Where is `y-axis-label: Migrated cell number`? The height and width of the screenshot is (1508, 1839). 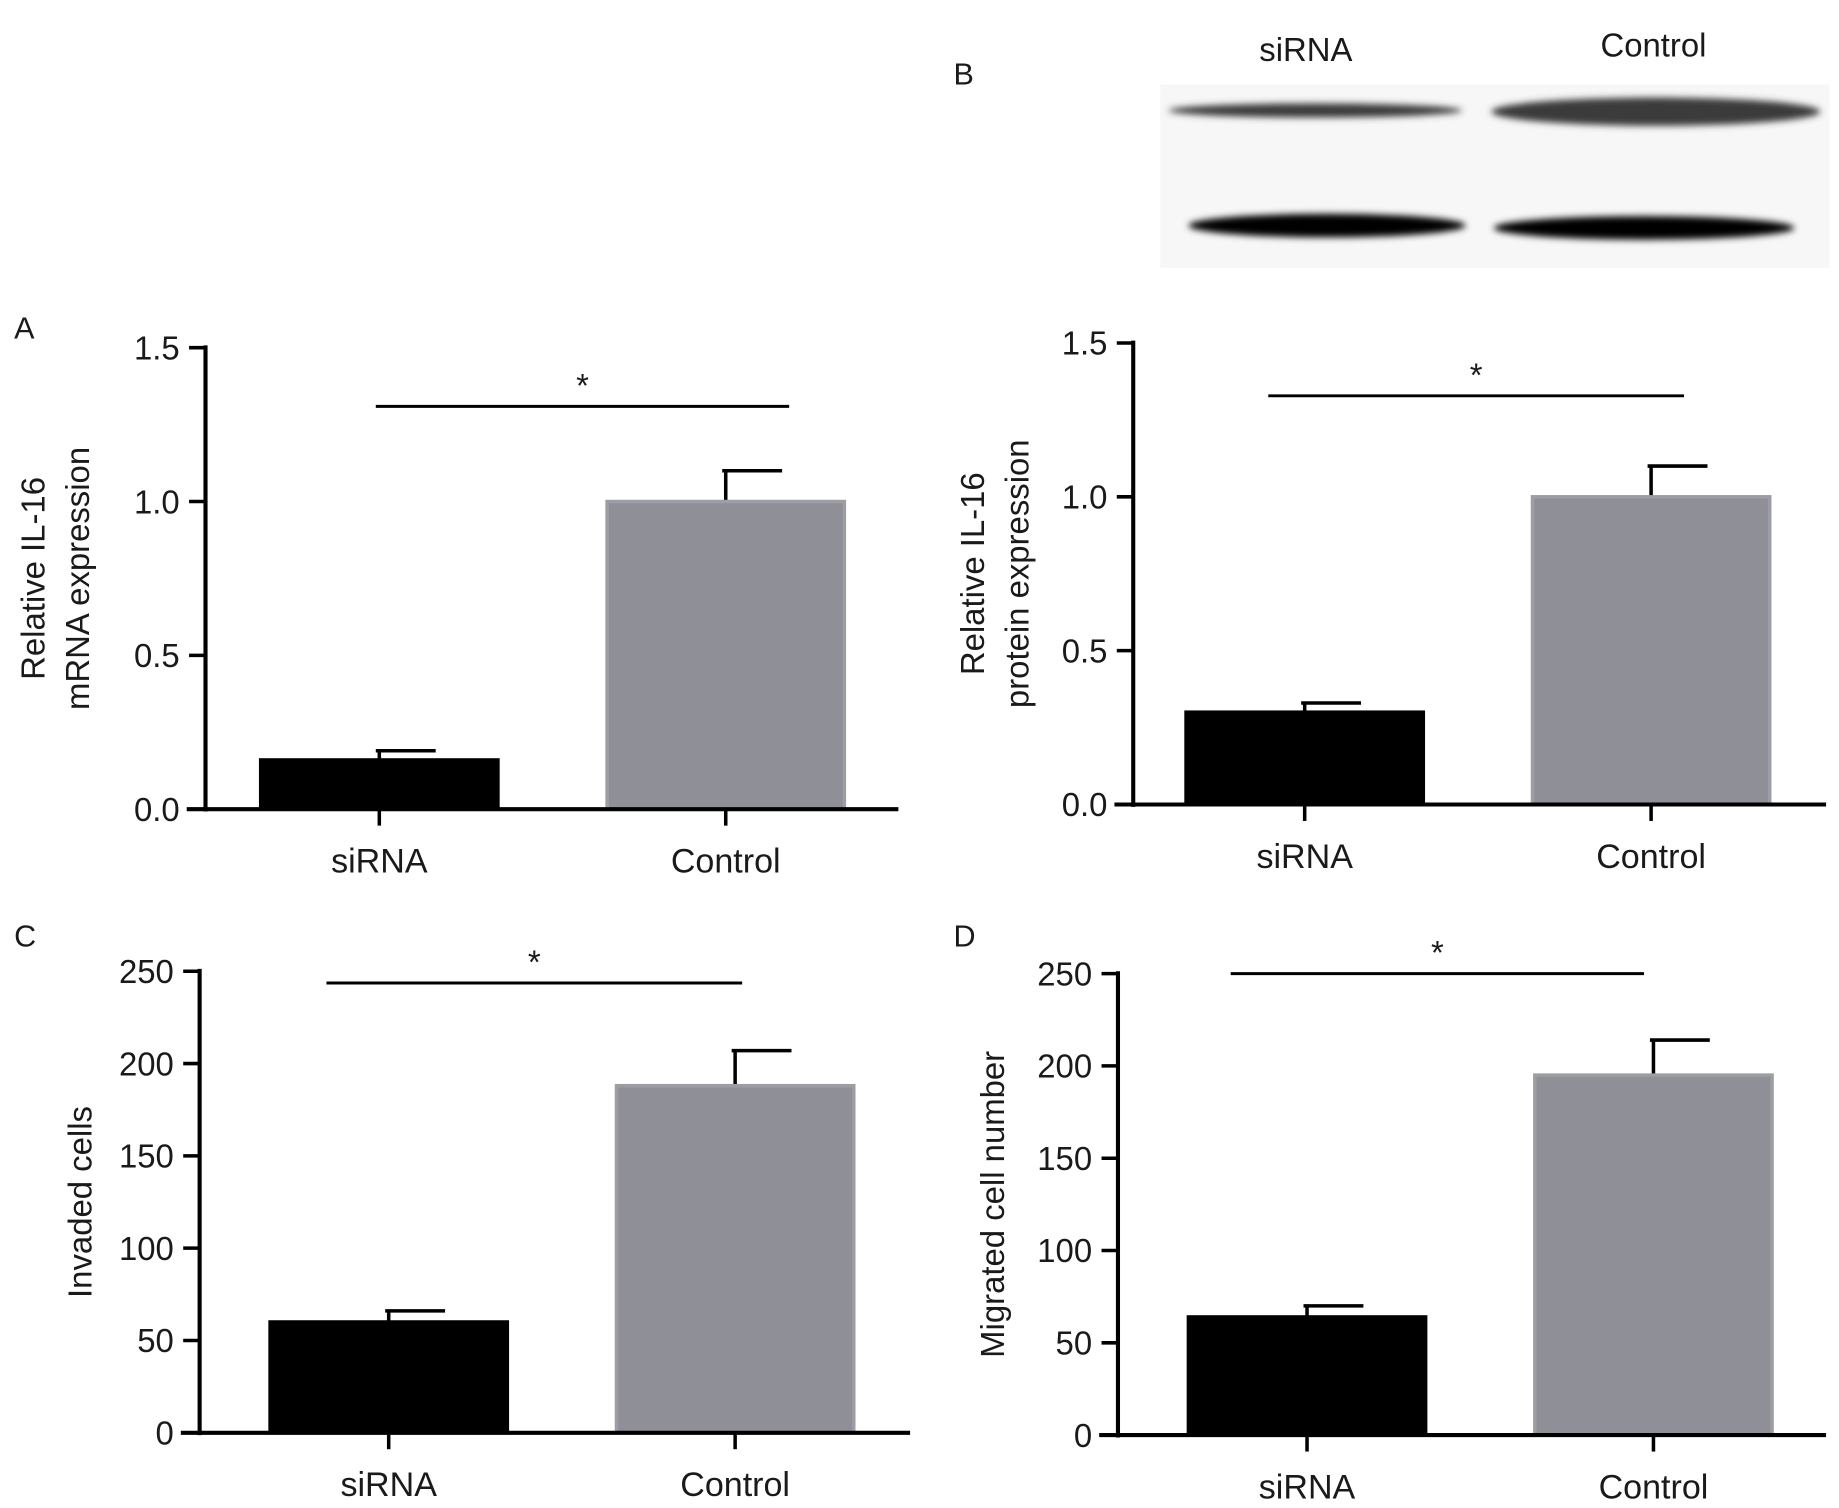
y-axis-label: Migrated cell number is located at coordinates (992, 1204).